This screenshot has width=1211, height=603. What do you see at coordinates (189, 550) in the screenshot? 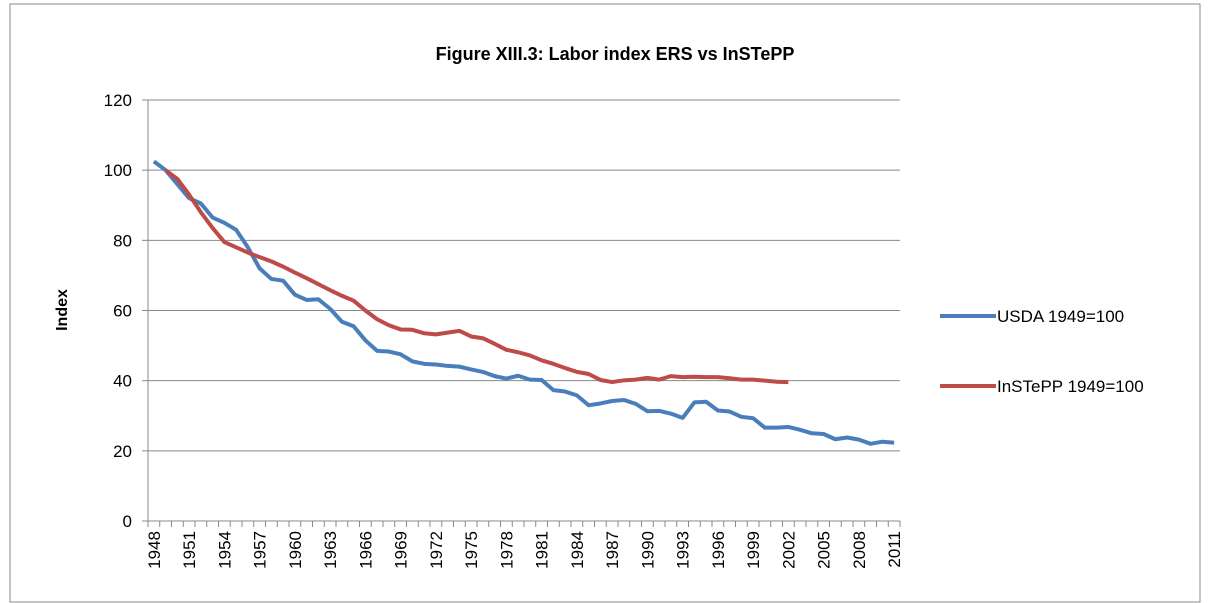
I see `x-tick-label: 1951` at bounding box center [189, 550].